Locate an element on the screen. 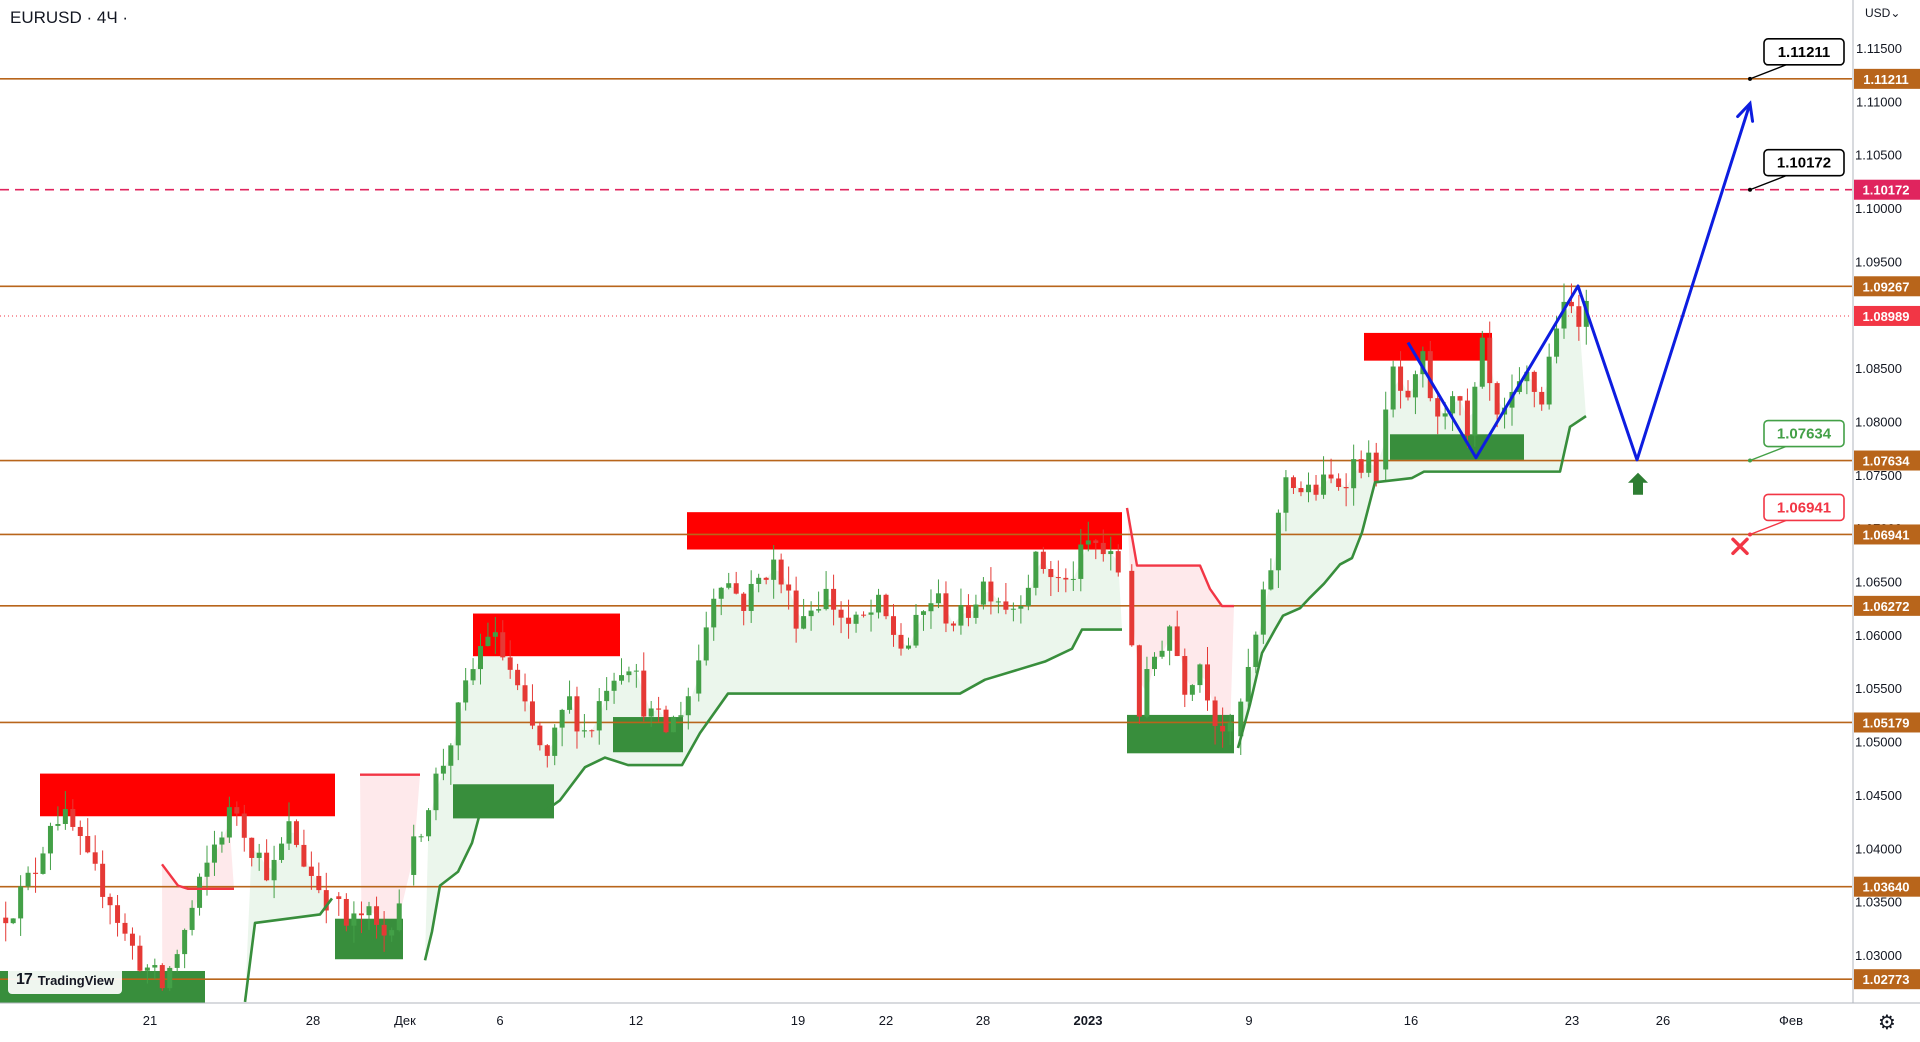  currency-selector: USD⌄ is located at coordinates (1883, 13).